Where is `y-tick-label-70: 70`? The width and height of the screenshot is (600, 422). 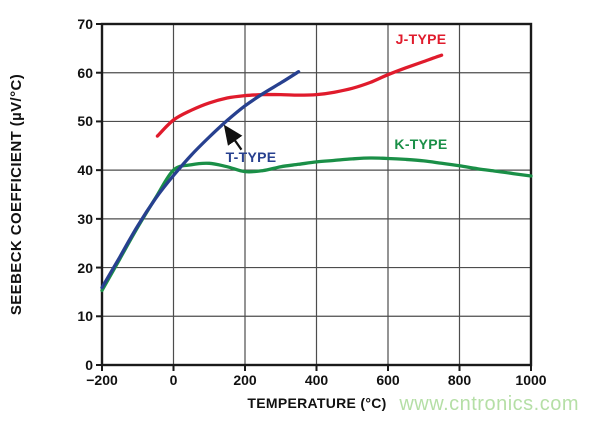
y-tick-label-70: 70 is located at coordinates (85, 24).